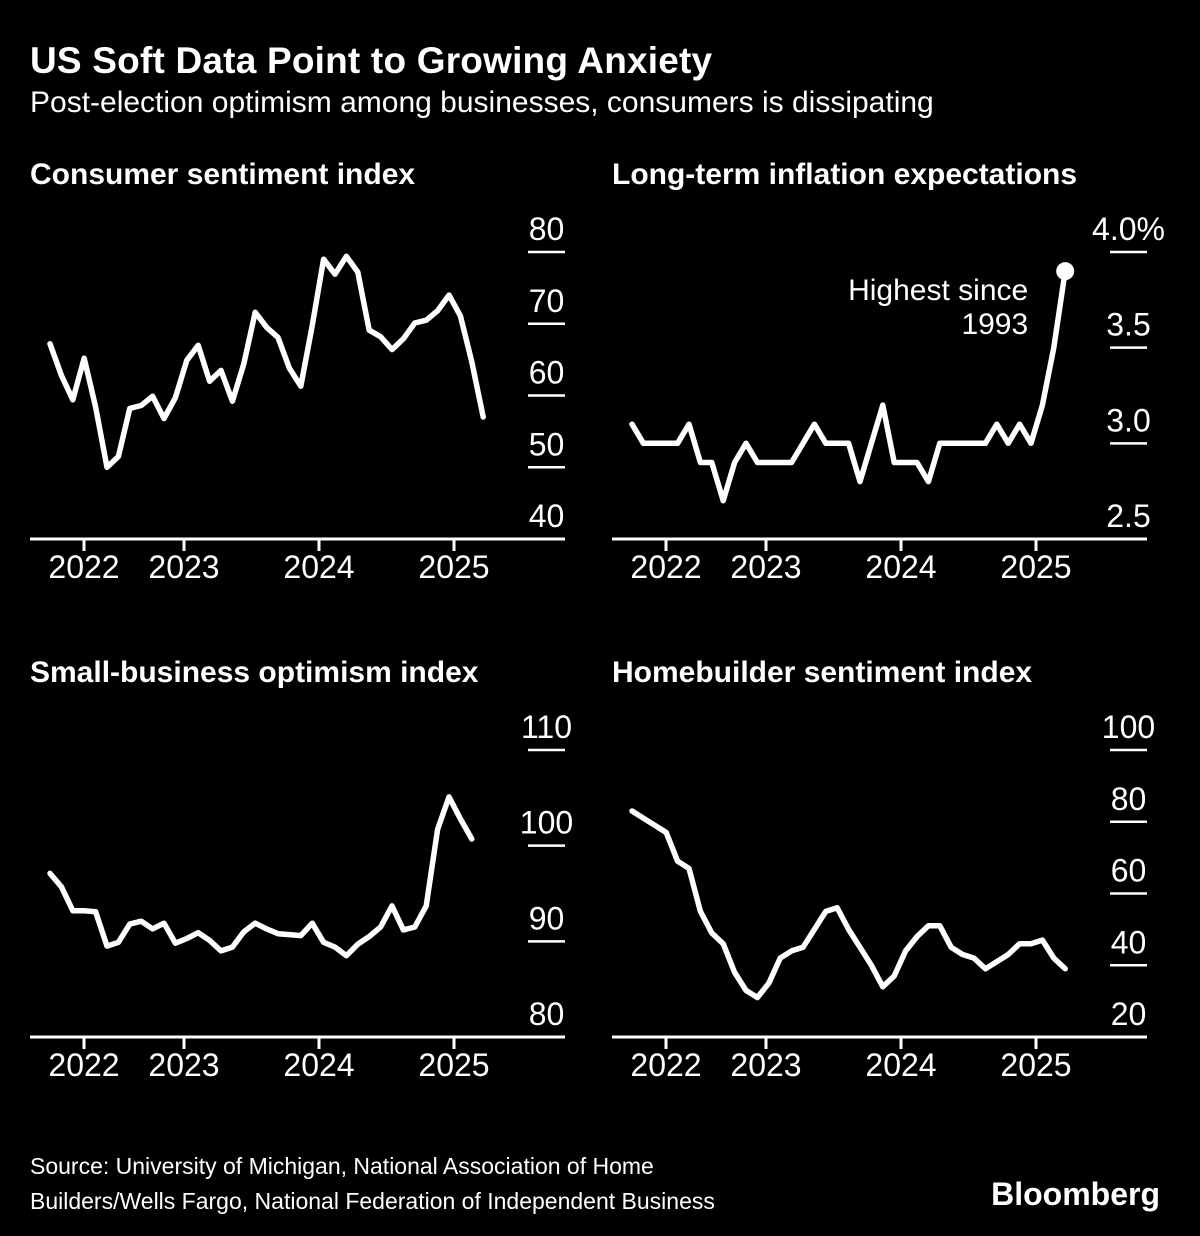 The width and height of the screenshot is (1200, 1236). Describe the element at coordinates (546, 727) in the screenshot. I see `y-tick-label: 110` at that location.